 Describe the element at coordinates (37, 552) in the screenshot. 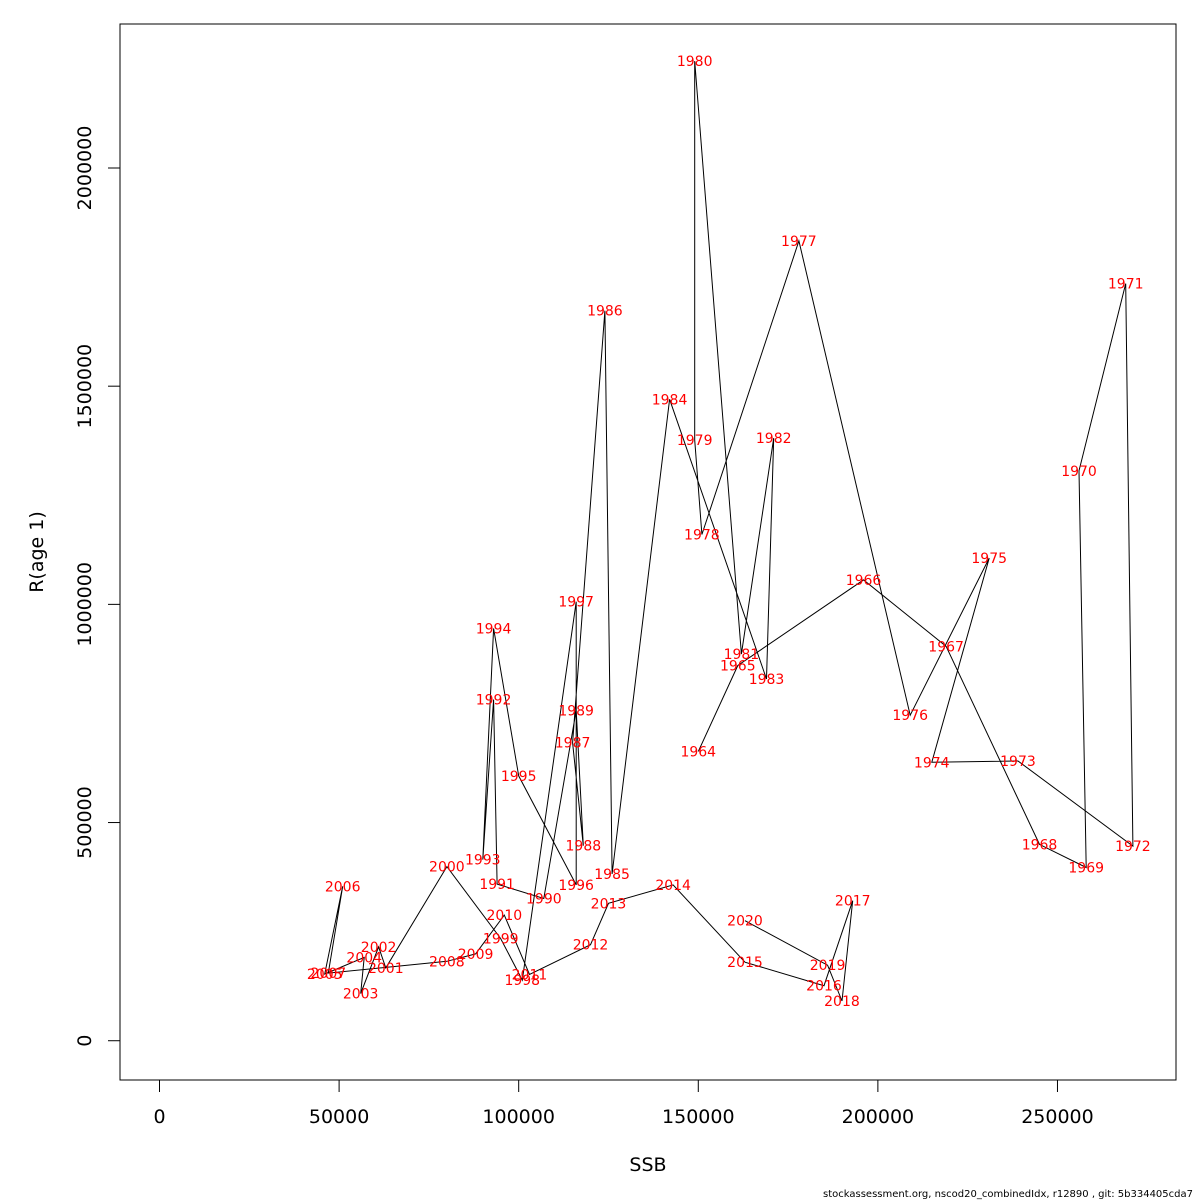

I see `y-axis-title: R(age 1)` at that location.